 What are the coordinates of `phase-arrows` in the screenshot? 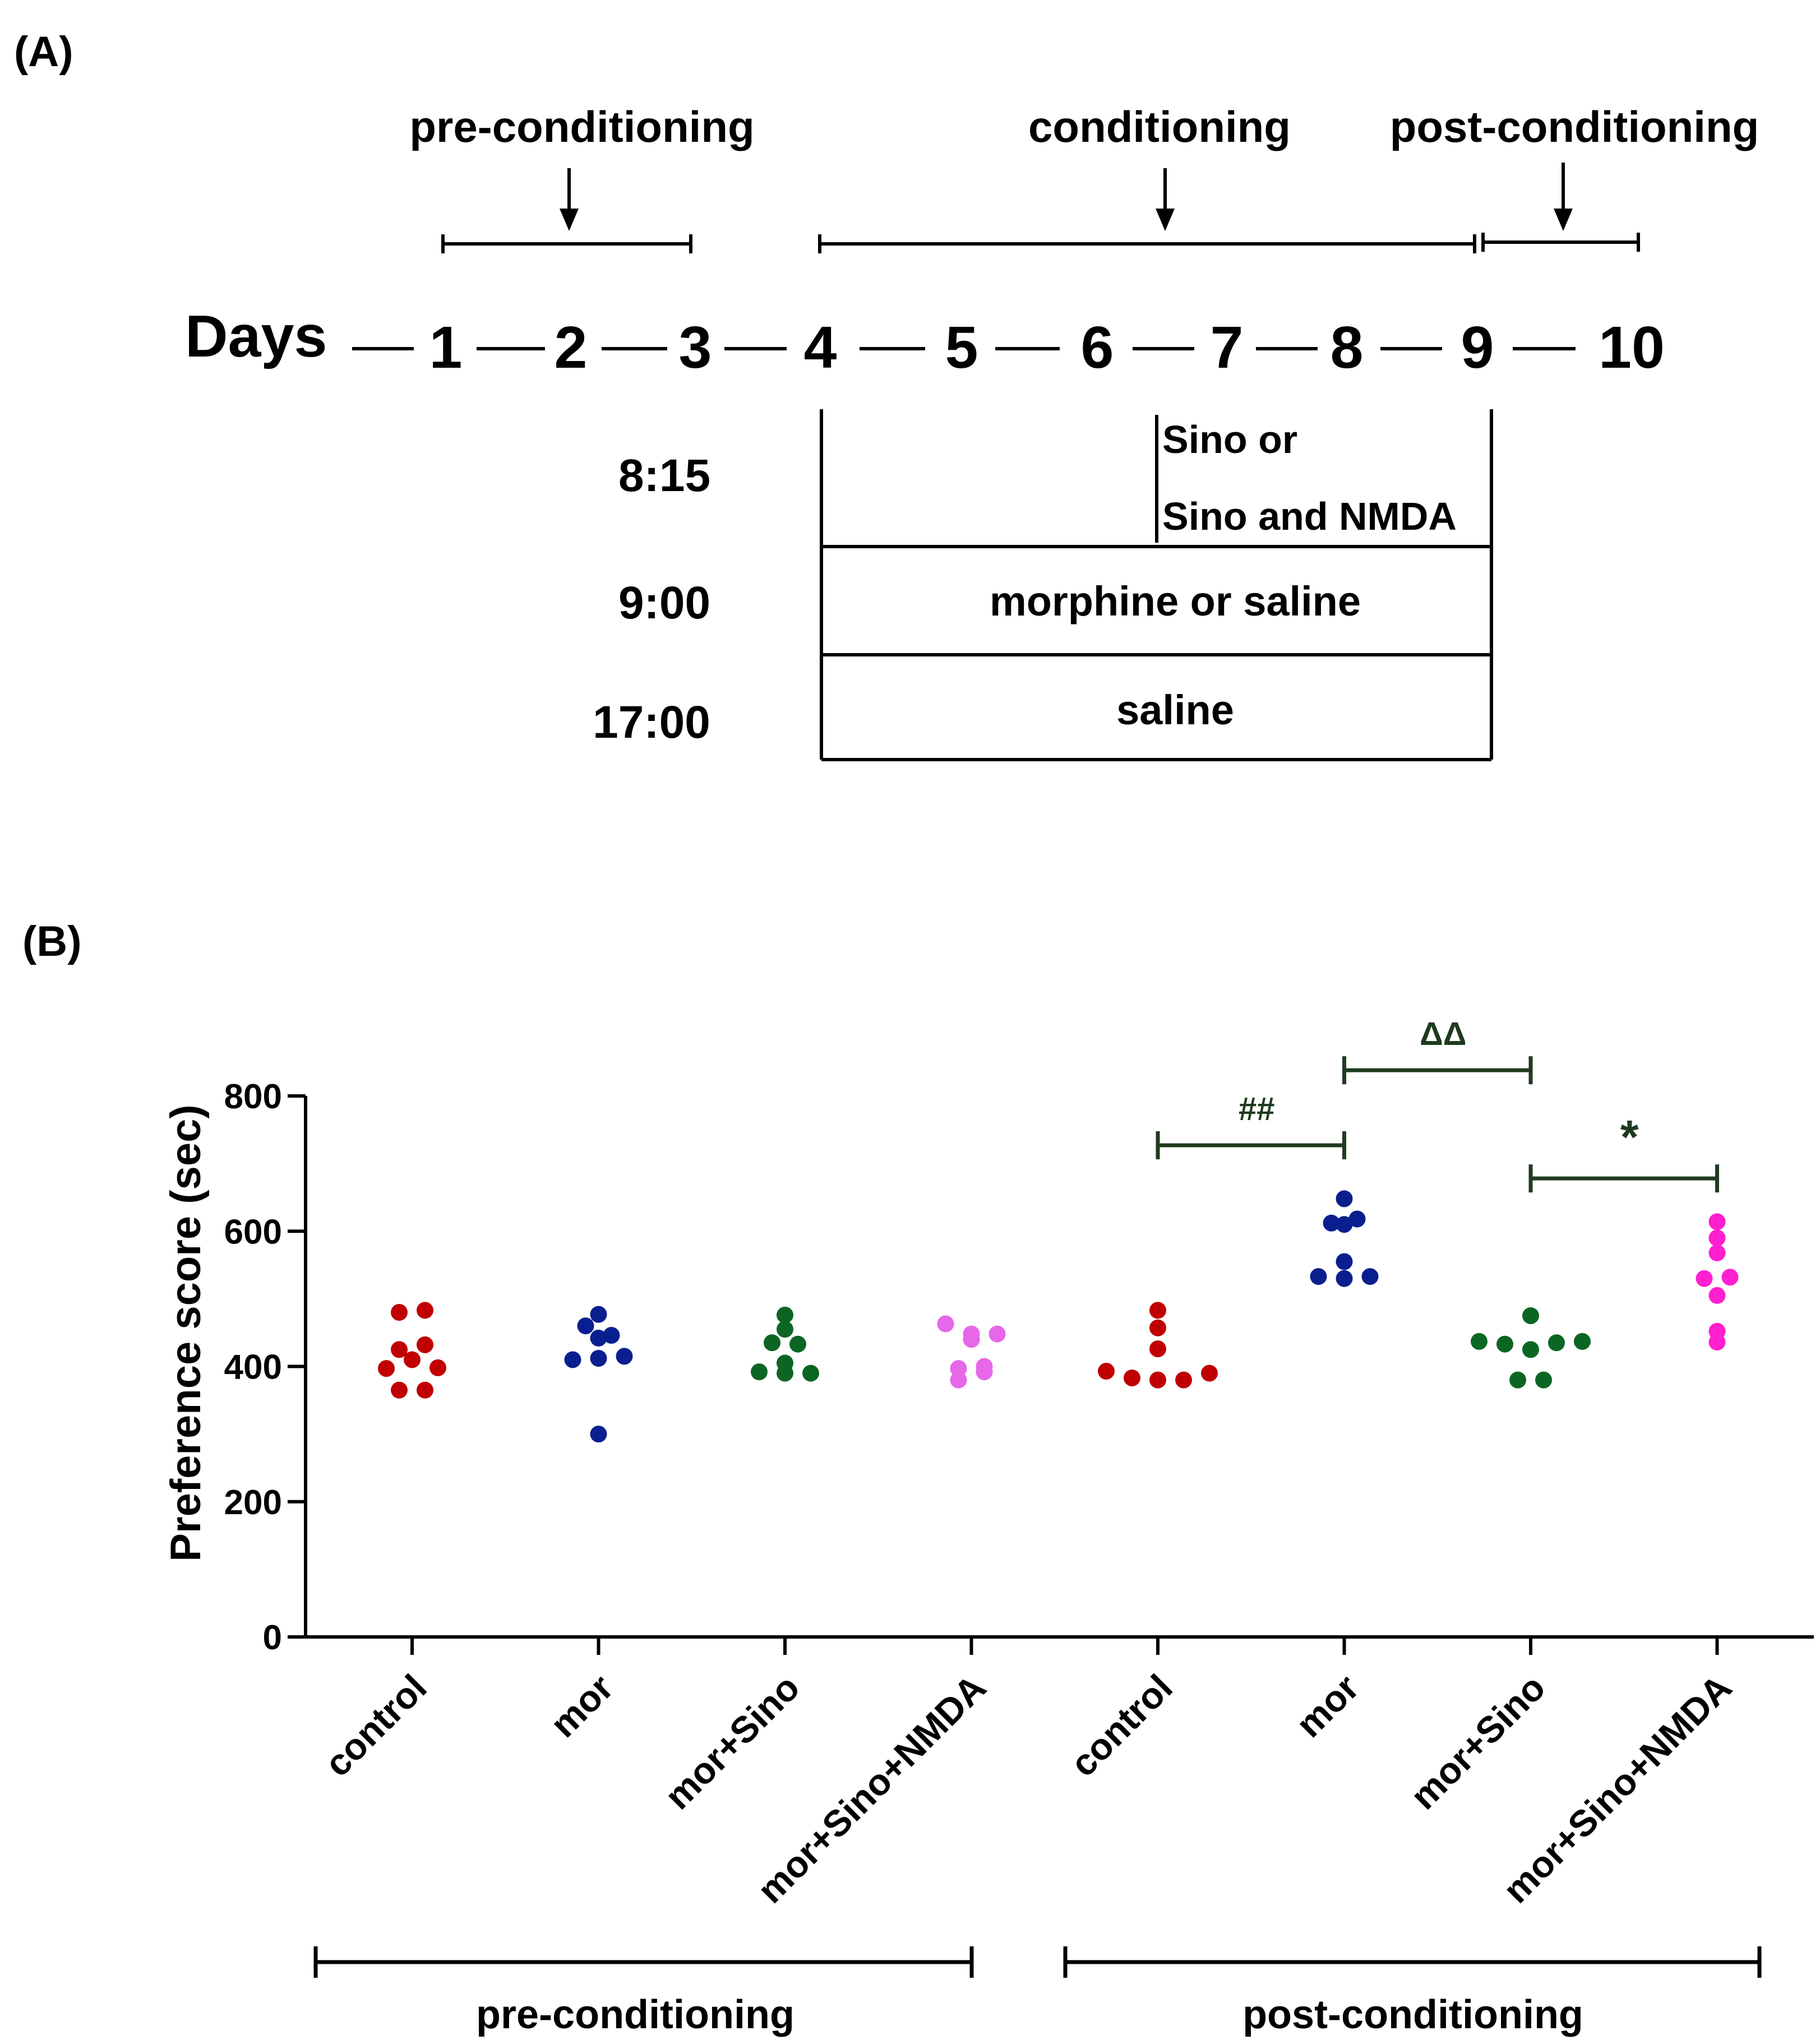 It's located at (1066, 197).